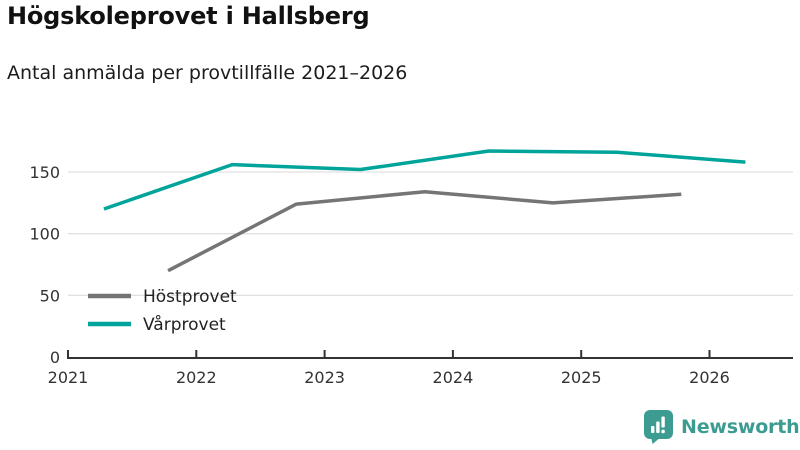  Describe the element at coordinates (196, 377) in the screenshot. I see `x-axis-label-2022: 2022` at that location.